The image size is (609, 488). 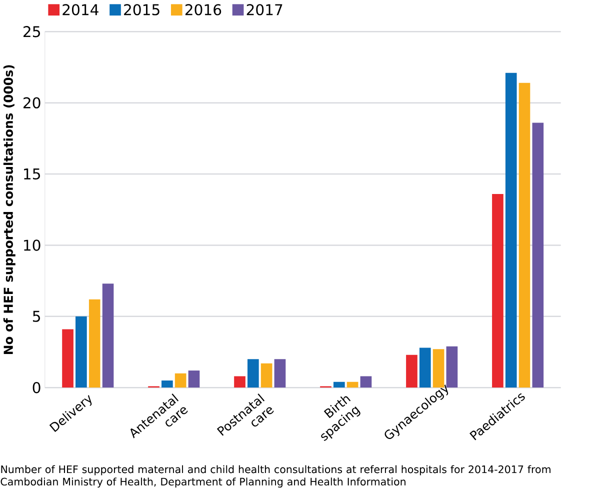 What do you see at coordinates (32, 246) in the screenshot?
I see `y-tick-label: 10` at bounding box center [32, 246].